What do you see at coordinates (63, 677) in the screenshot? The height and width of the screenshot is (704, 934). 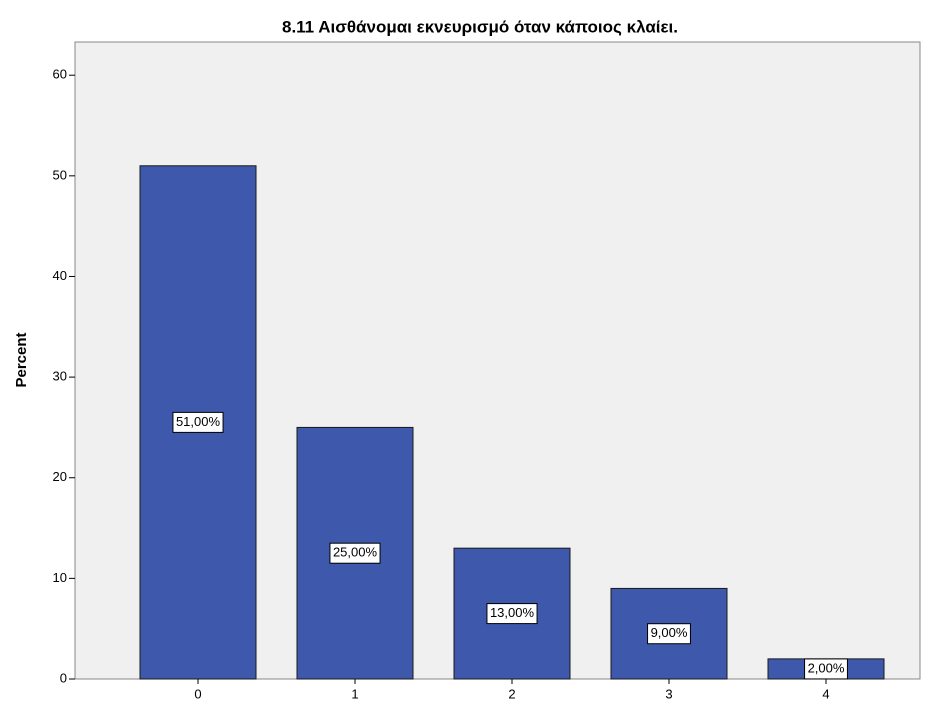 I see `y-tick-label: 0` at bounding box center [63, 677].